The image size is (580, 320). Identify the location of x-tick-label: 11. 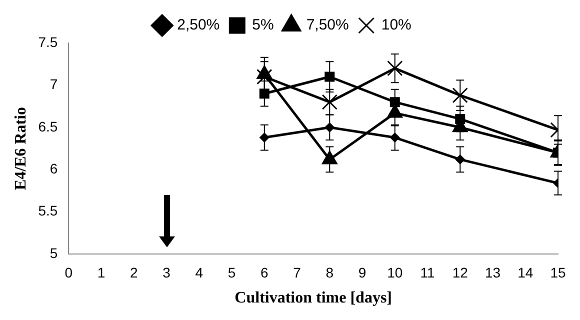
(427, 272).